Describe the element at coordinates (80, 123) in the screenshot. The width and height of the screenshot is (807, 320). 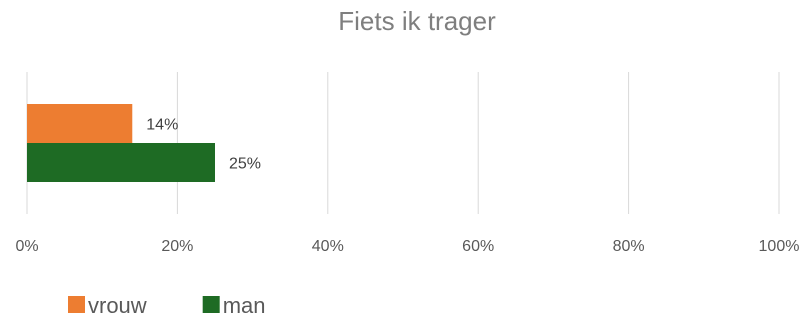
I see `bar-vrouw` at that location.